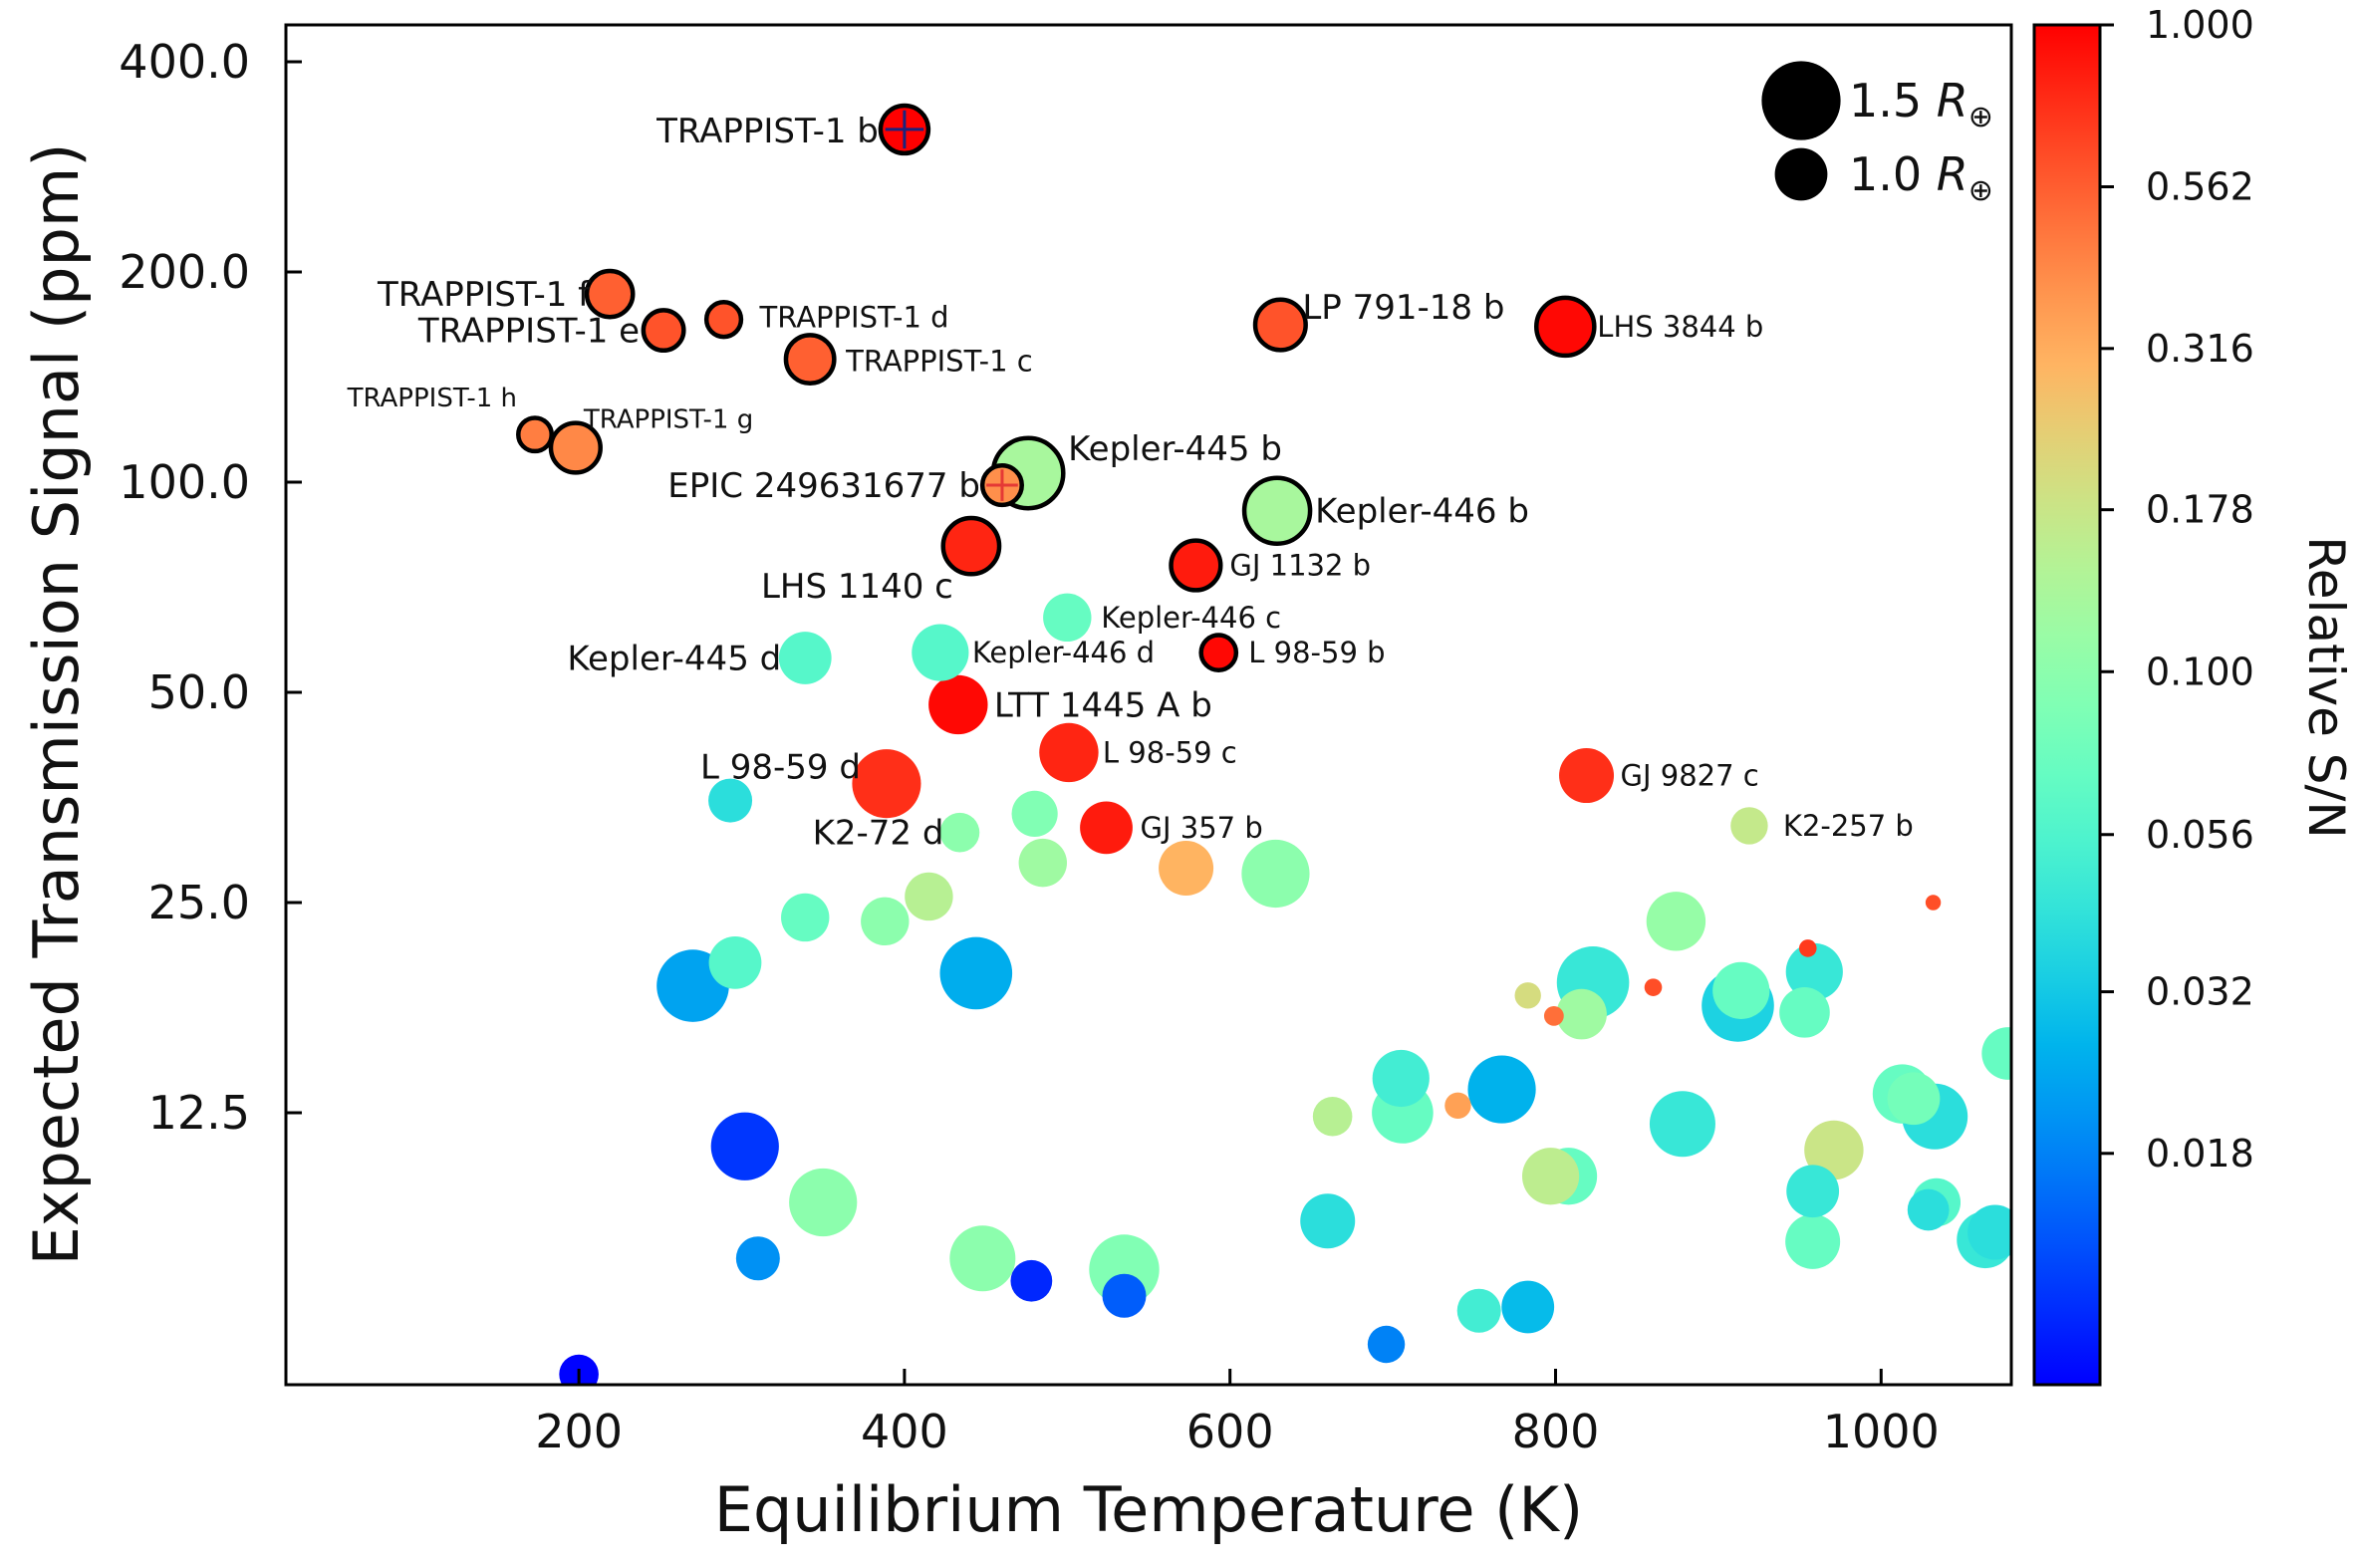 This screenshot has height=1568, width=2357. What do you see at coordinates (1550, 1177) in the screenshot?
I see `unlabeled-37-point` at bounding box center [1550, 1177].